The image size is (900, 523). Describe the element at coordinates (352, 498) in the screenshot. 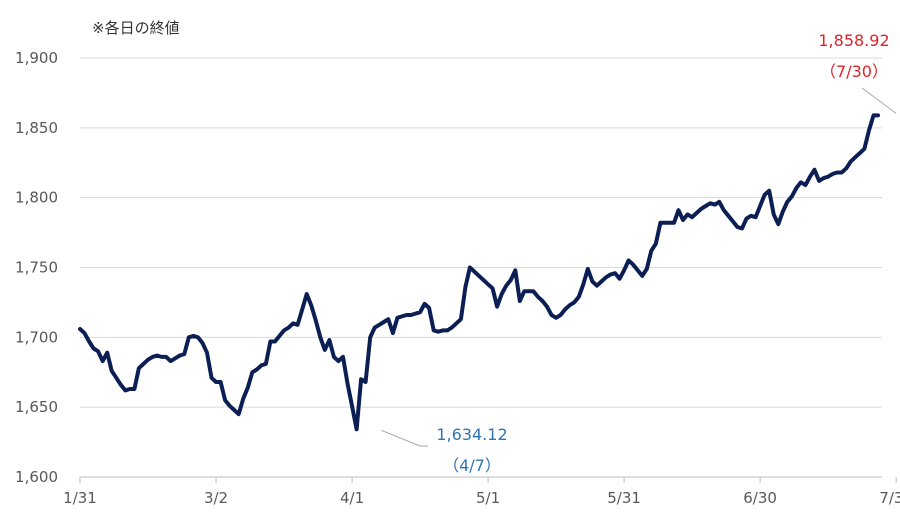

I see `x-tick-label: 4/1` at that location.